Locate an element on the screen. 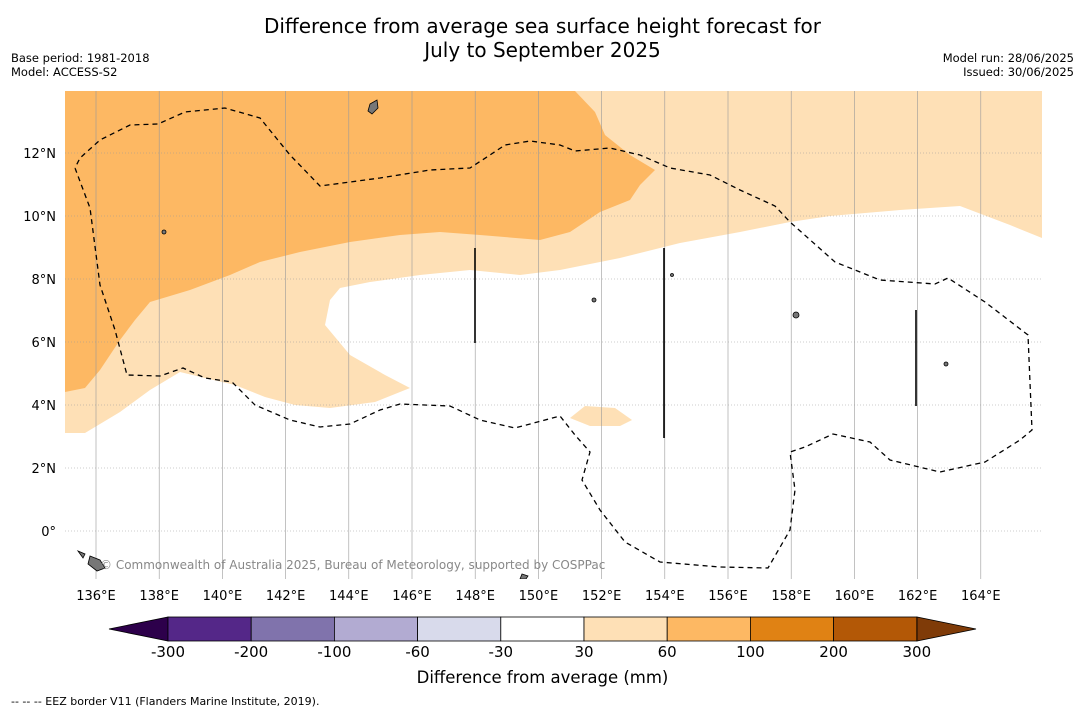 The image size is (1085, 713). lon-label: 138°E is located at coordinates (159, 596).